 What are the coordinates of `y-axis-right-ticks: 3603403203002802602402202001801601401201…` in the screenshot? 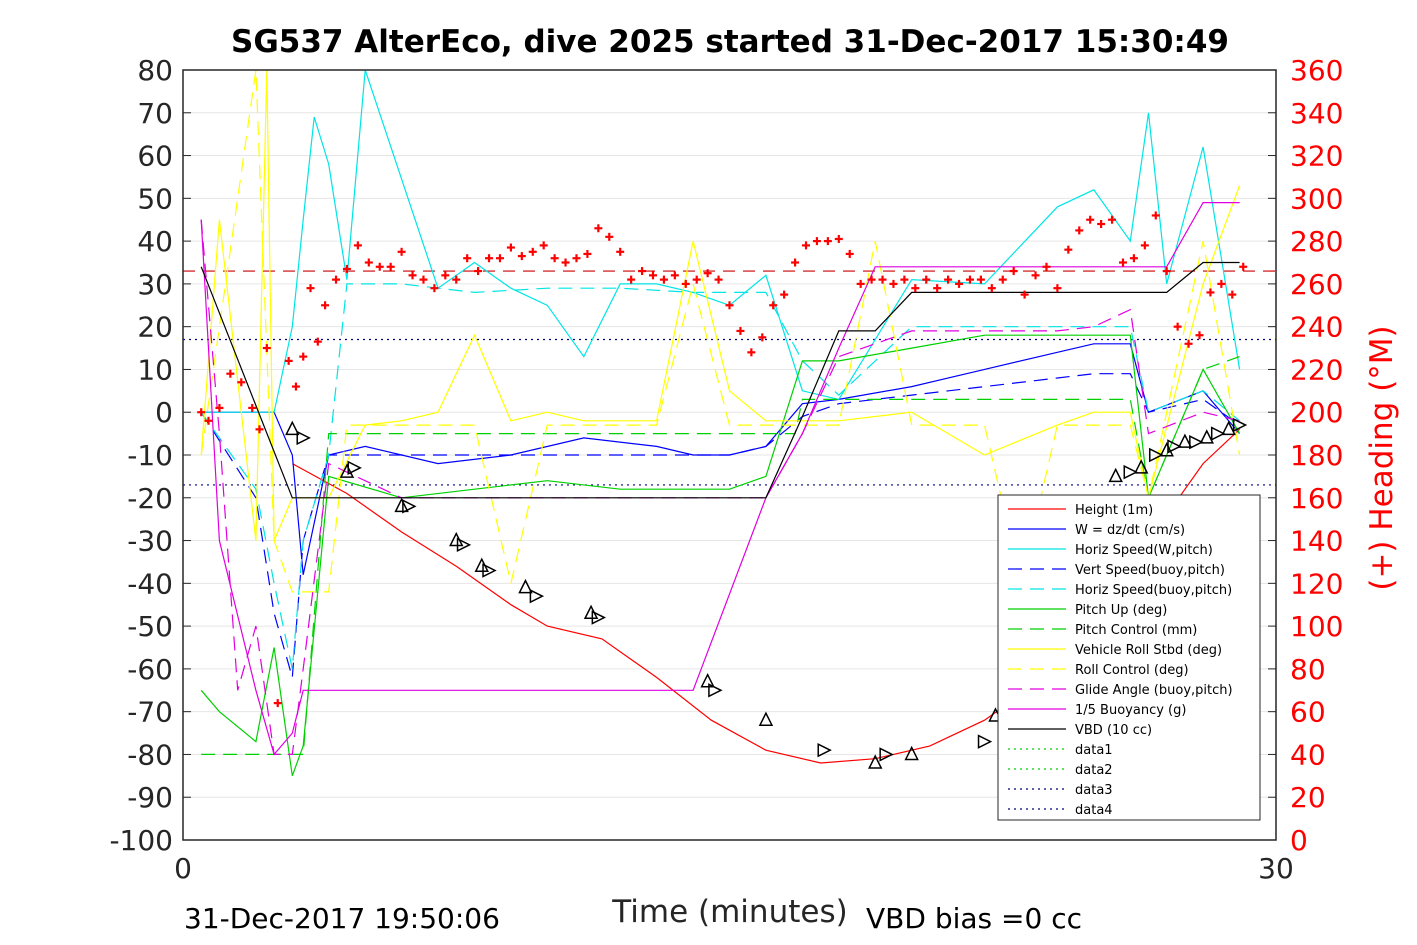 It's located at (1305, 455).